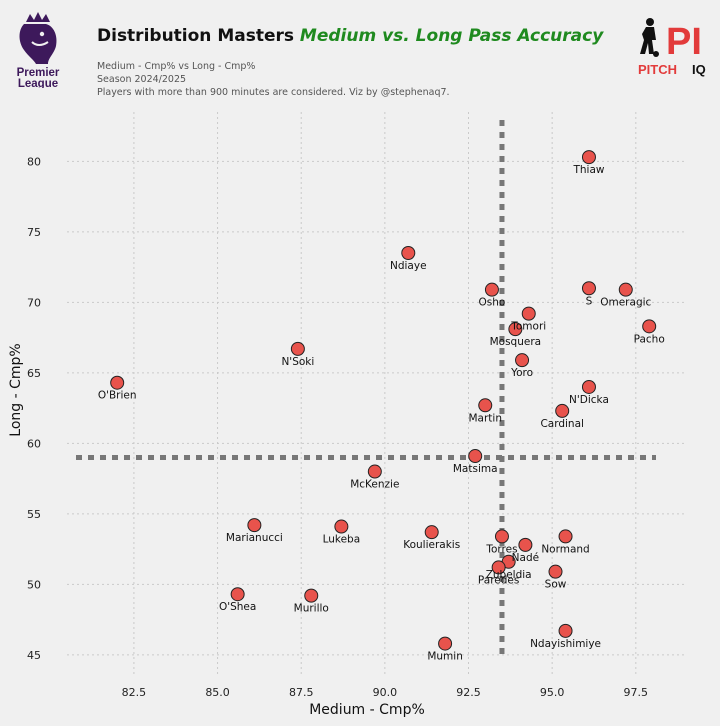 This screenshot has height=726, width=720. What do you see at coordinates (636, 692) in the screenshot?
I see `x-tick-label: 97.5` at bounding box center [636, 692].